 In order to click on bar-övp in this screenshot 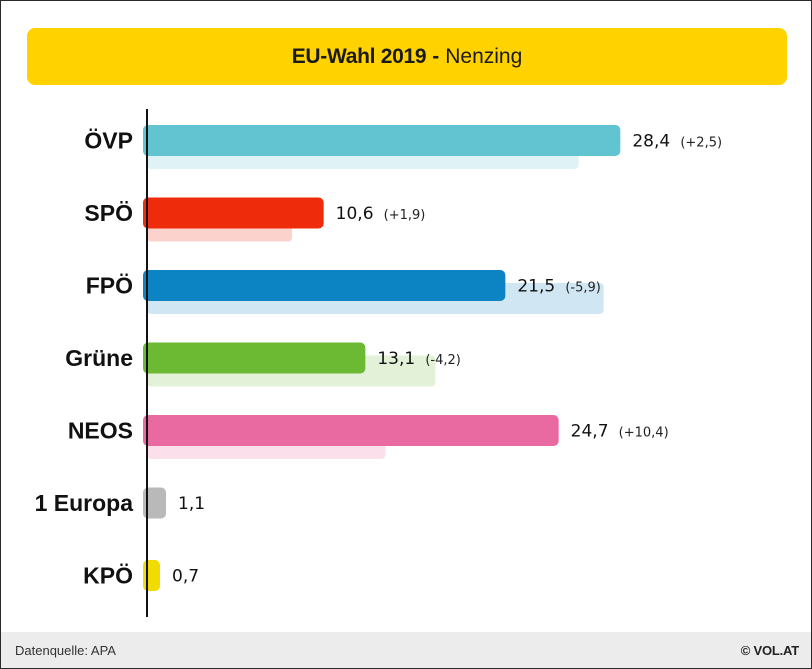, I will do `click(382, 140)`.